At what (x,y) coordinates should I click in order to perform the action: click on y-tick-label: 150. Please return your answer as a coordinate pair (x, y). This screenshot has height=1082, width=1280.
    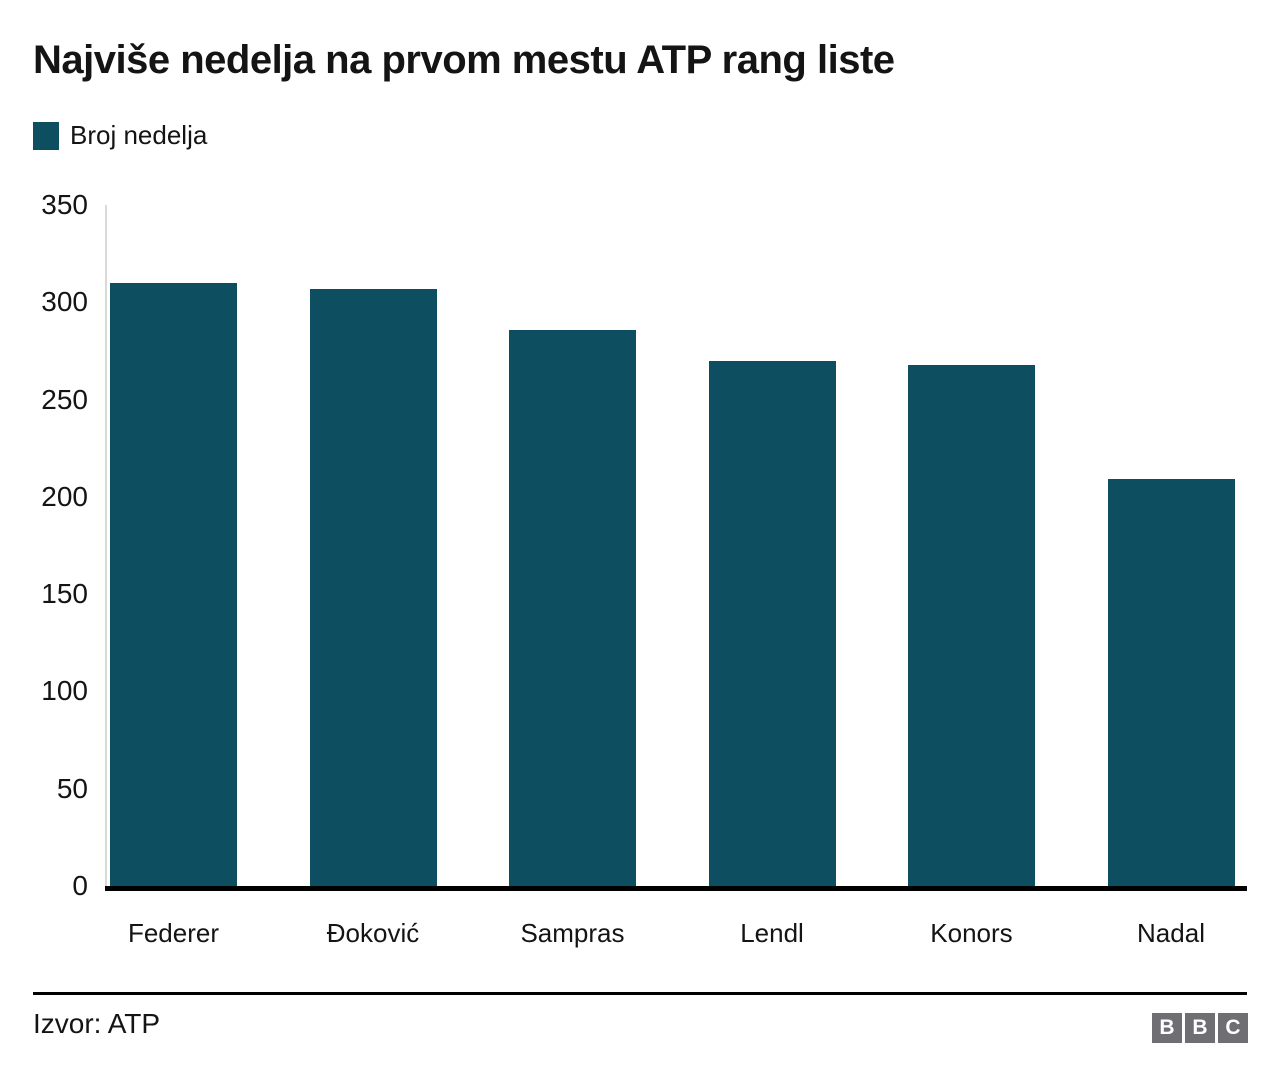
    Looking at the image, I should click on (64, 594).